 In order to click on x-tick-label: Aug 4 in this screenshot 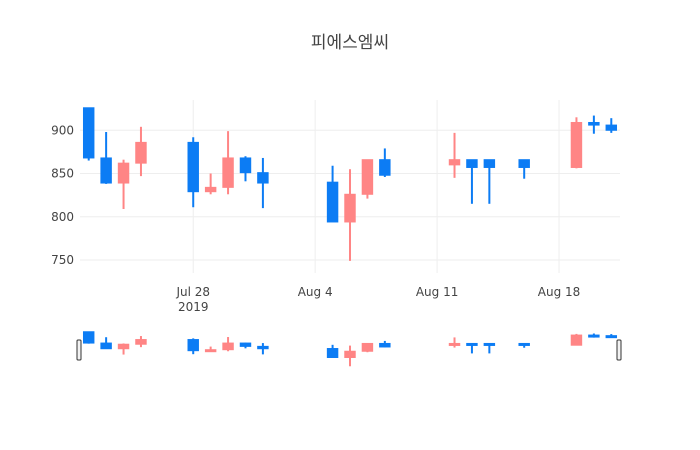, I will do `click(315, 292)`.